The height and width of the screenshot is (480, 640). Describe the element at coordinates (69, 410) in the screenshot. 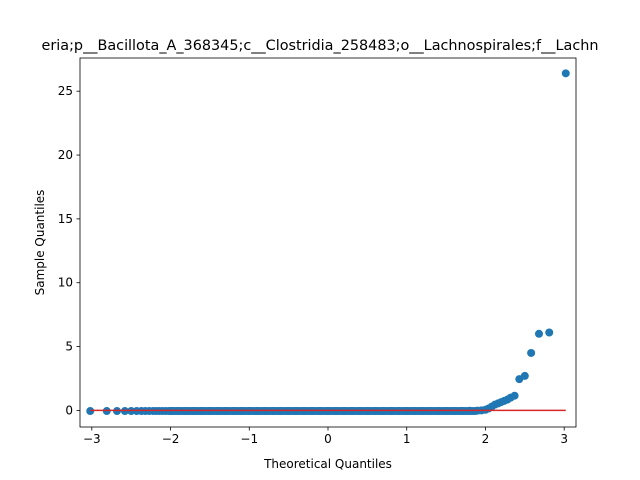

I see `y-tick-label: 0` at that location.